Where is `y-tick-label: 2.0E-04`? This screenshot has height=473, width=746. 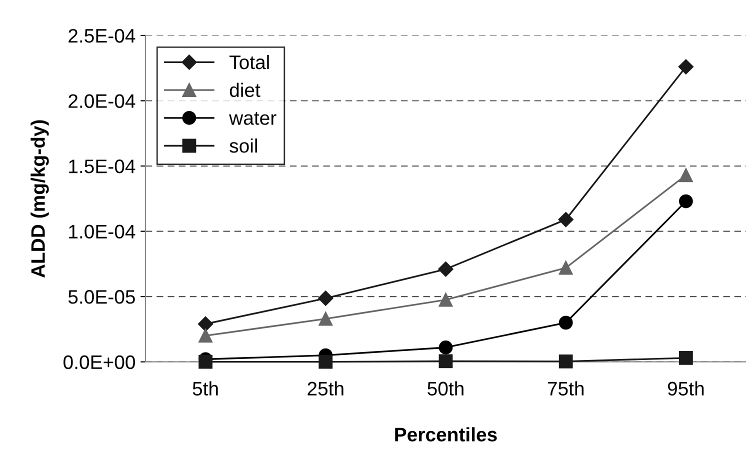 y-tick-label: 2.0E-04 is located at coordinates (102, 101).